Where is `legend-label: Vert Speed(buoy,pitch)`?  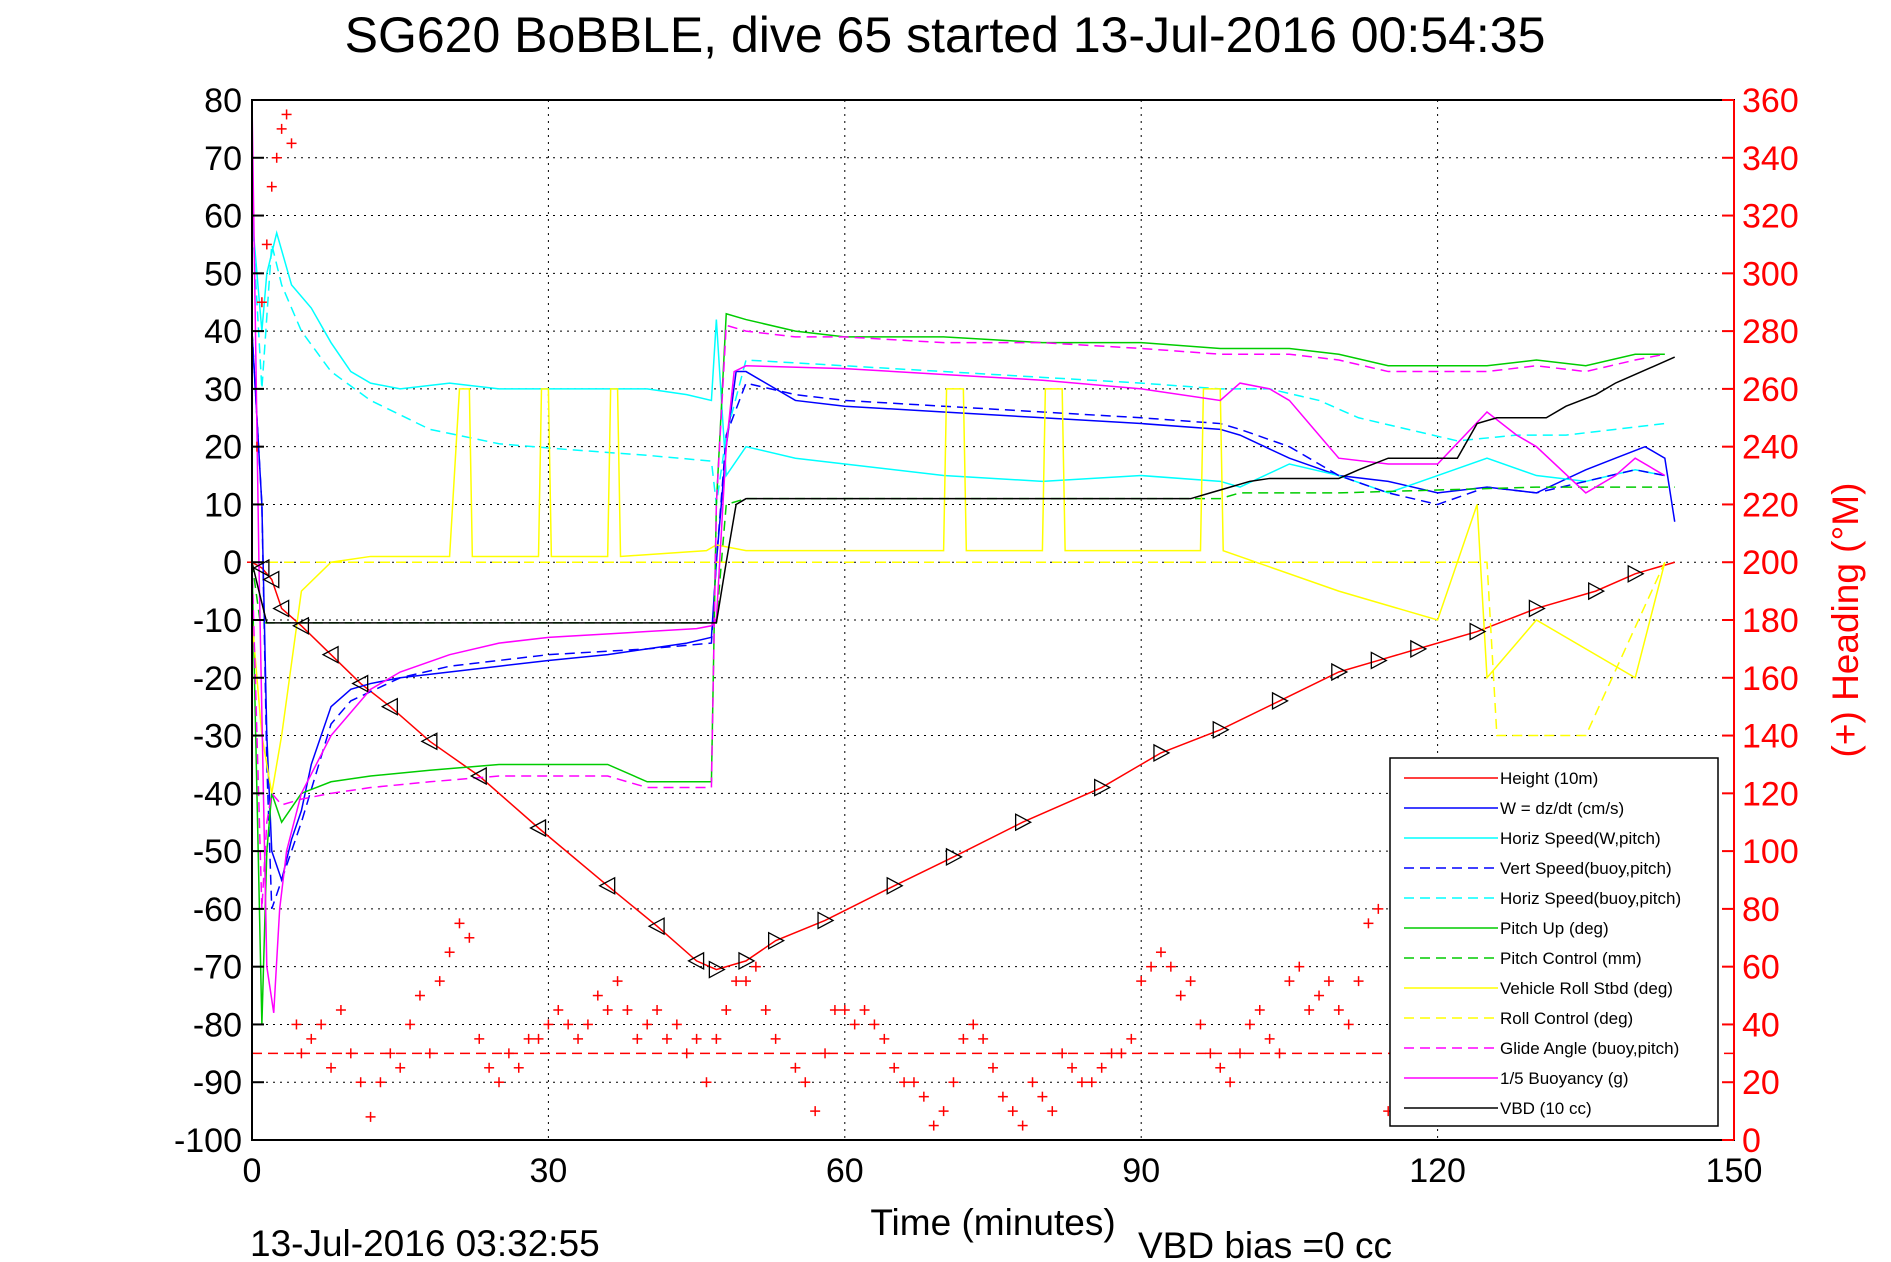 legend-label: Vert Speed(buoy,pitch) is located at coordinates (1586, 868).